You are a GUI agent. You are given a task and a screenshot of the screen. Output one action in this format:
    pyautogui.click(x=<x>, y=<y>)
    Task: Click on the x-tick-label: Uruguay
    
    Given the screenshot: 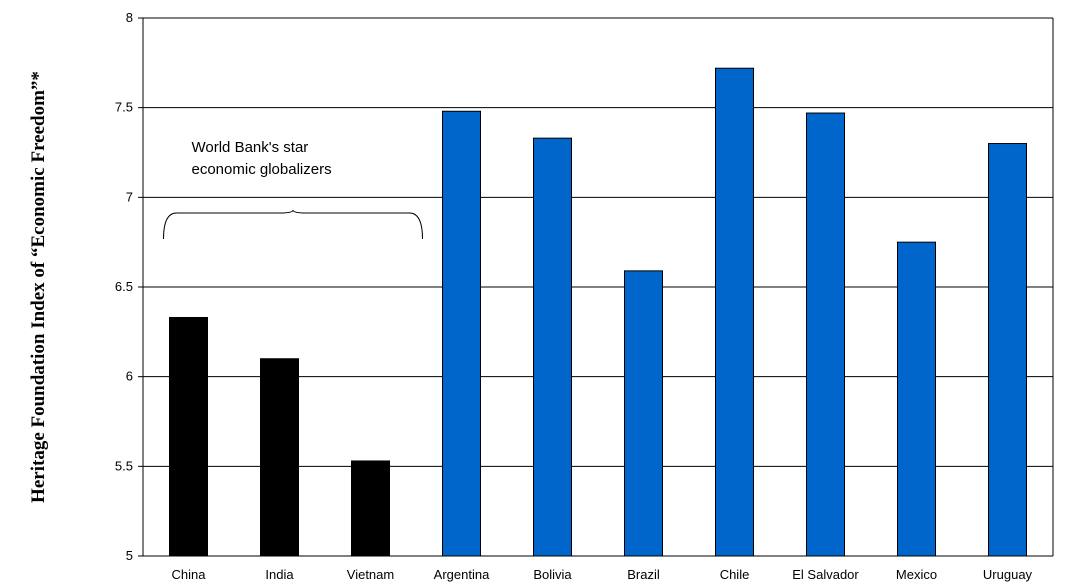 What is the action you would take?
    pyautogui.click(x=1008, y=574)
    